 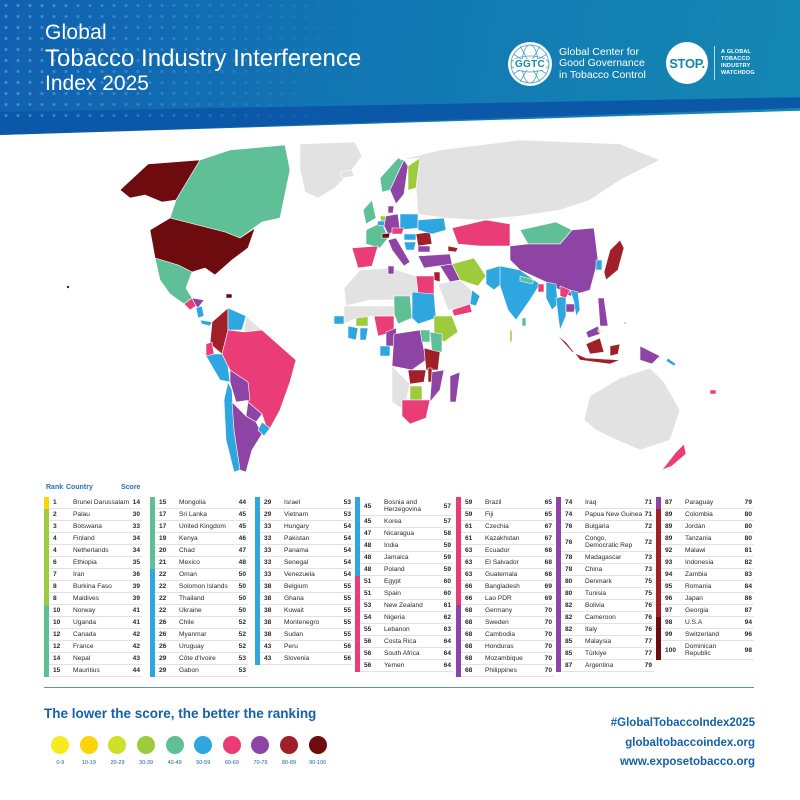 I want to click on score-cell: 55, so click(x=347, y=634).